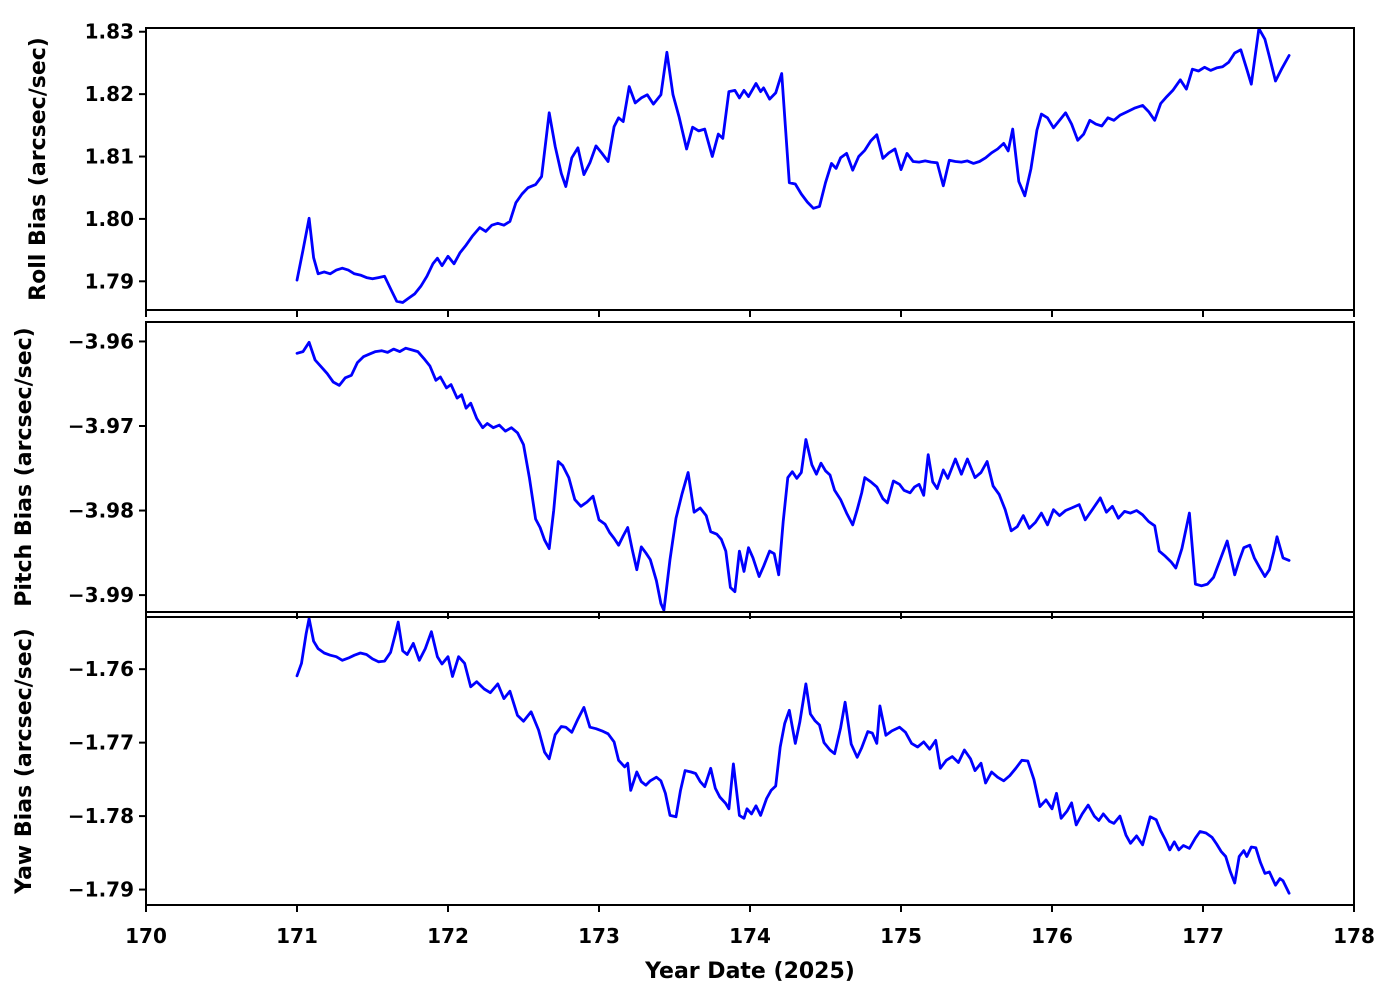 Image resolution: width=1400 pixels, height=1000 pixels. Describe the element at coordinates (101, 743) in the screenshot. I see `yaw-bias-y-tick-label: −1.77` at that location.